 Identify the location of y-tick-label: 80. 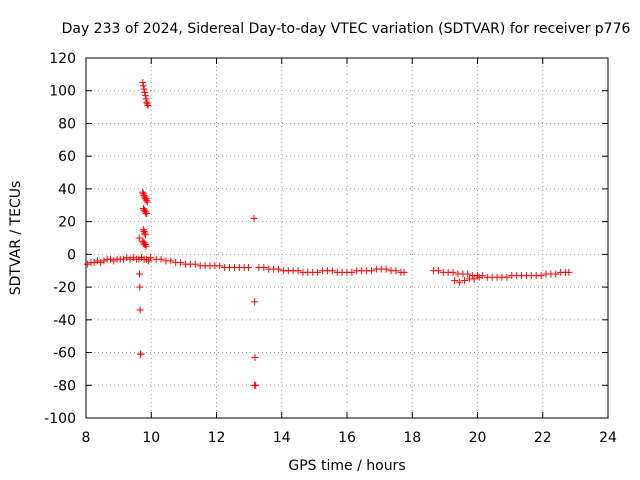
(67, 124).